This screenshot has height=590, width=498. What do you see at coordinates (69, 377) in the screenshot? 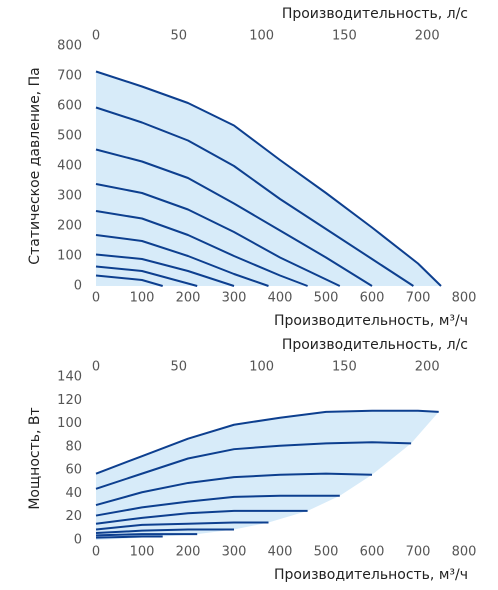
I see `y-tick-label: 140` at bounding box center [69, 377].